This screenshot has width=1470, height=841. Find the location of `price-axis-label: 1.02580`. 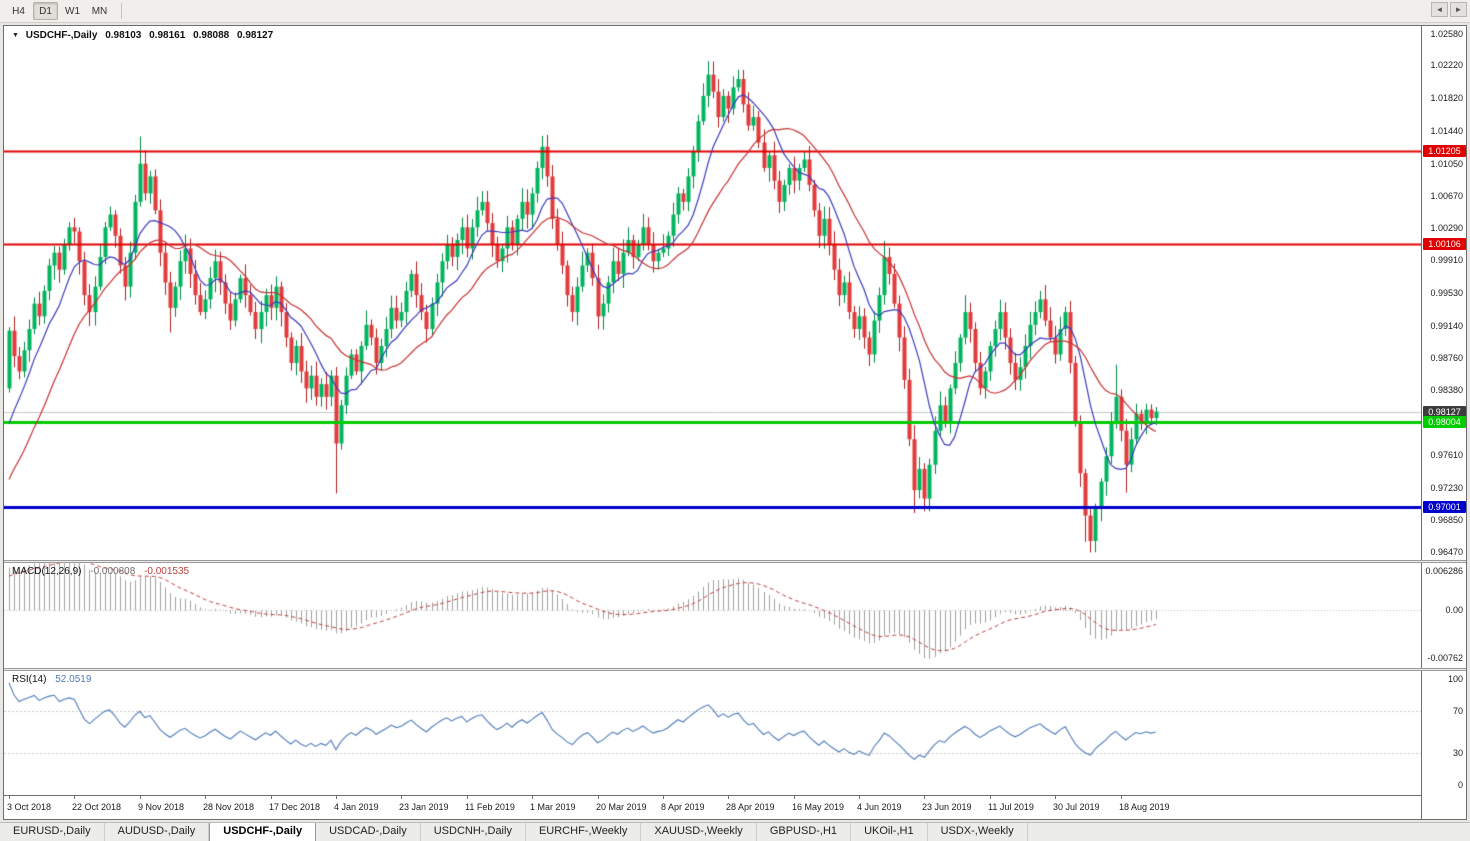

price-axis-label: 1.02580 is located at coordinates (1446, 34).